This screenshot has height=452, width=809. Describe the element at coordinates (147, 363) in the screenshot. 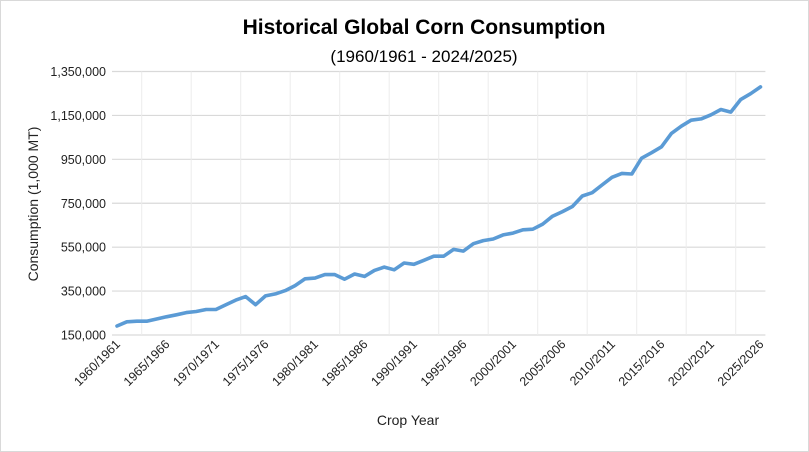

I see `x-tick-label: 1965/1966` at that location.